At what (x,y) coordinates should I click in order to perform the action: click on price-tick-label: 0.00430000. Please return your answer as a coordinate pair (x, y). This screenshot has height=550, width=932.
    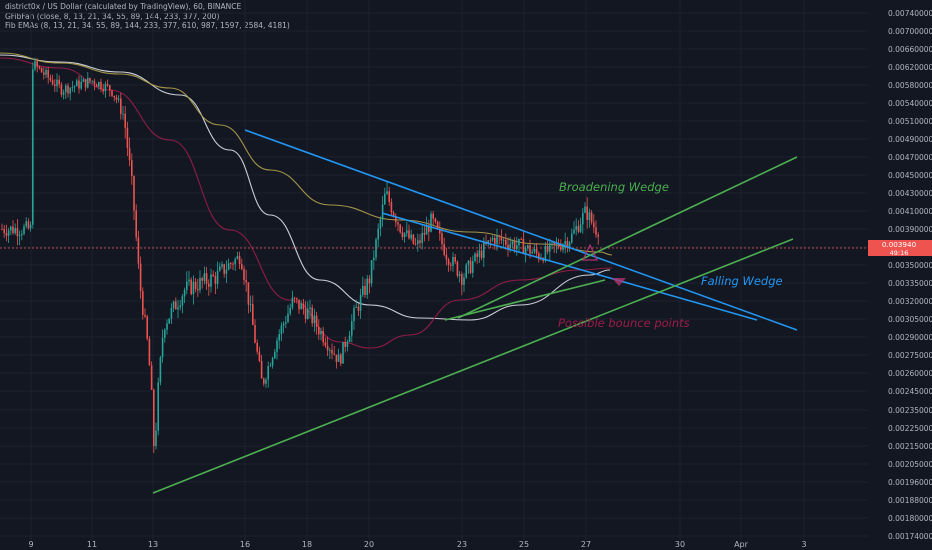
    Looking at the image, I should click on (910, 193).